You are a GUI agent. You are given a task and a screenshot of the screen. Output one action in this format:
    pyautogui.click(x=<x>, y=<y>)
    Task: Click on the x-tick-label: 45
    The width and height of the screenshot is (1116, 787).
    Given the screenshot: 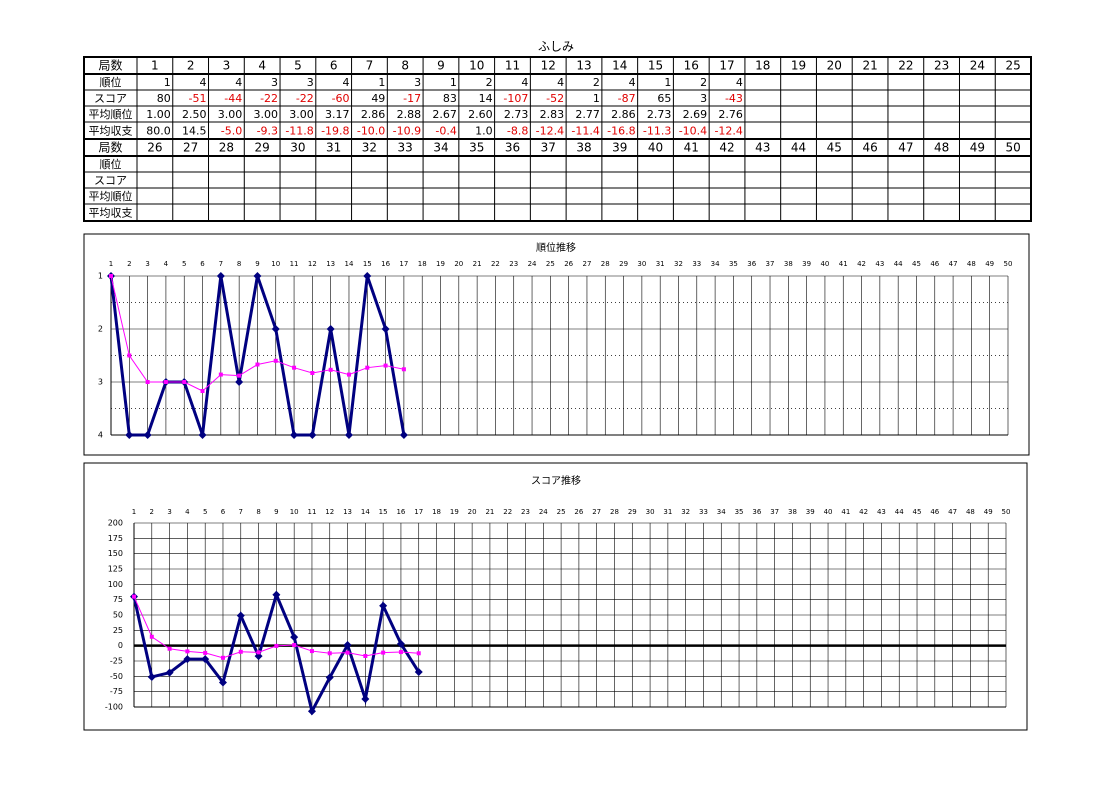 What is the action you would take?
    pyautogui.click(x=917, y=512)
    